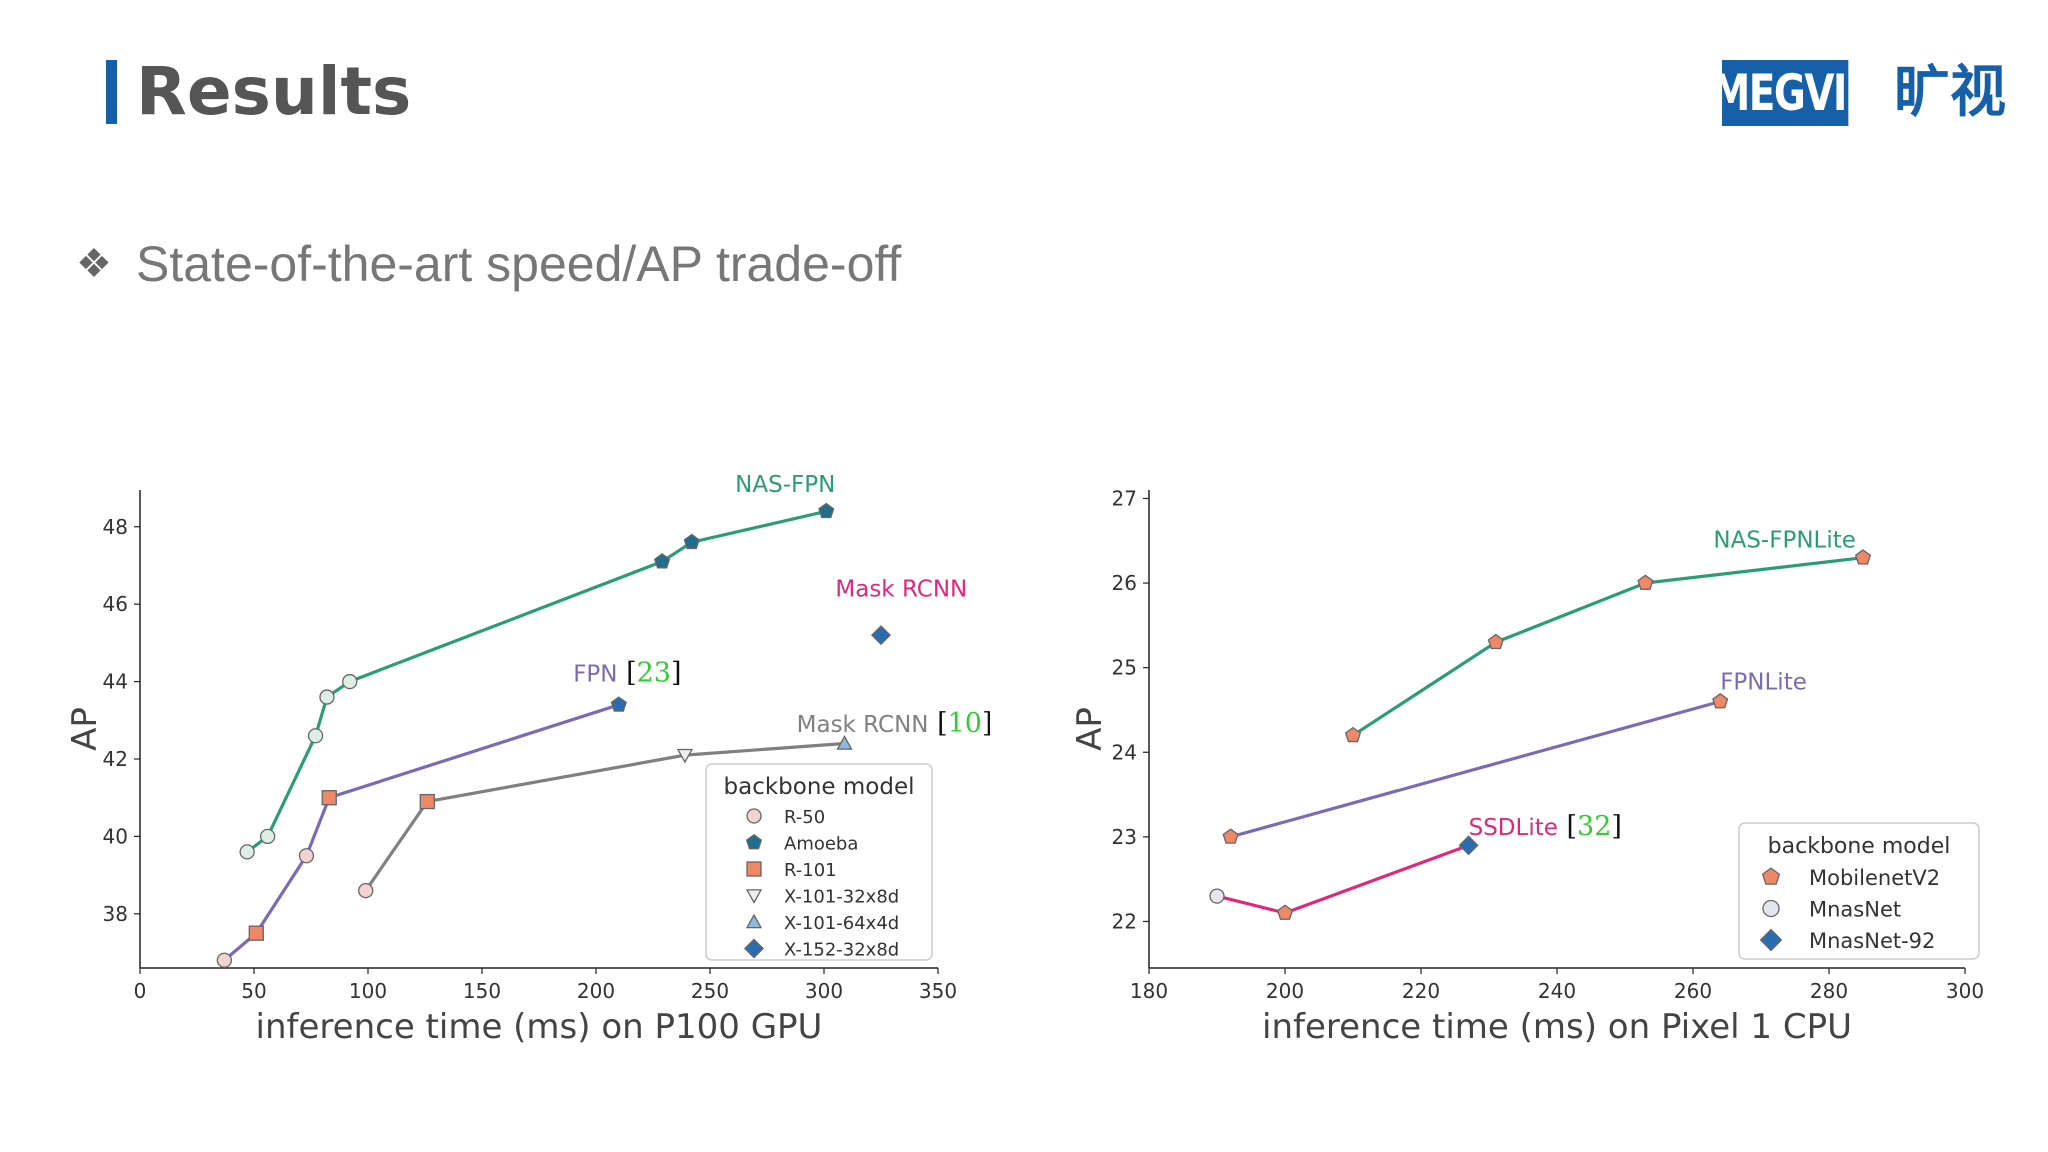 This screenshot has height=1152, width=2048. I want to click on bullet-text: State-of-the-art speed/AP trade-off, so click(519, 264).